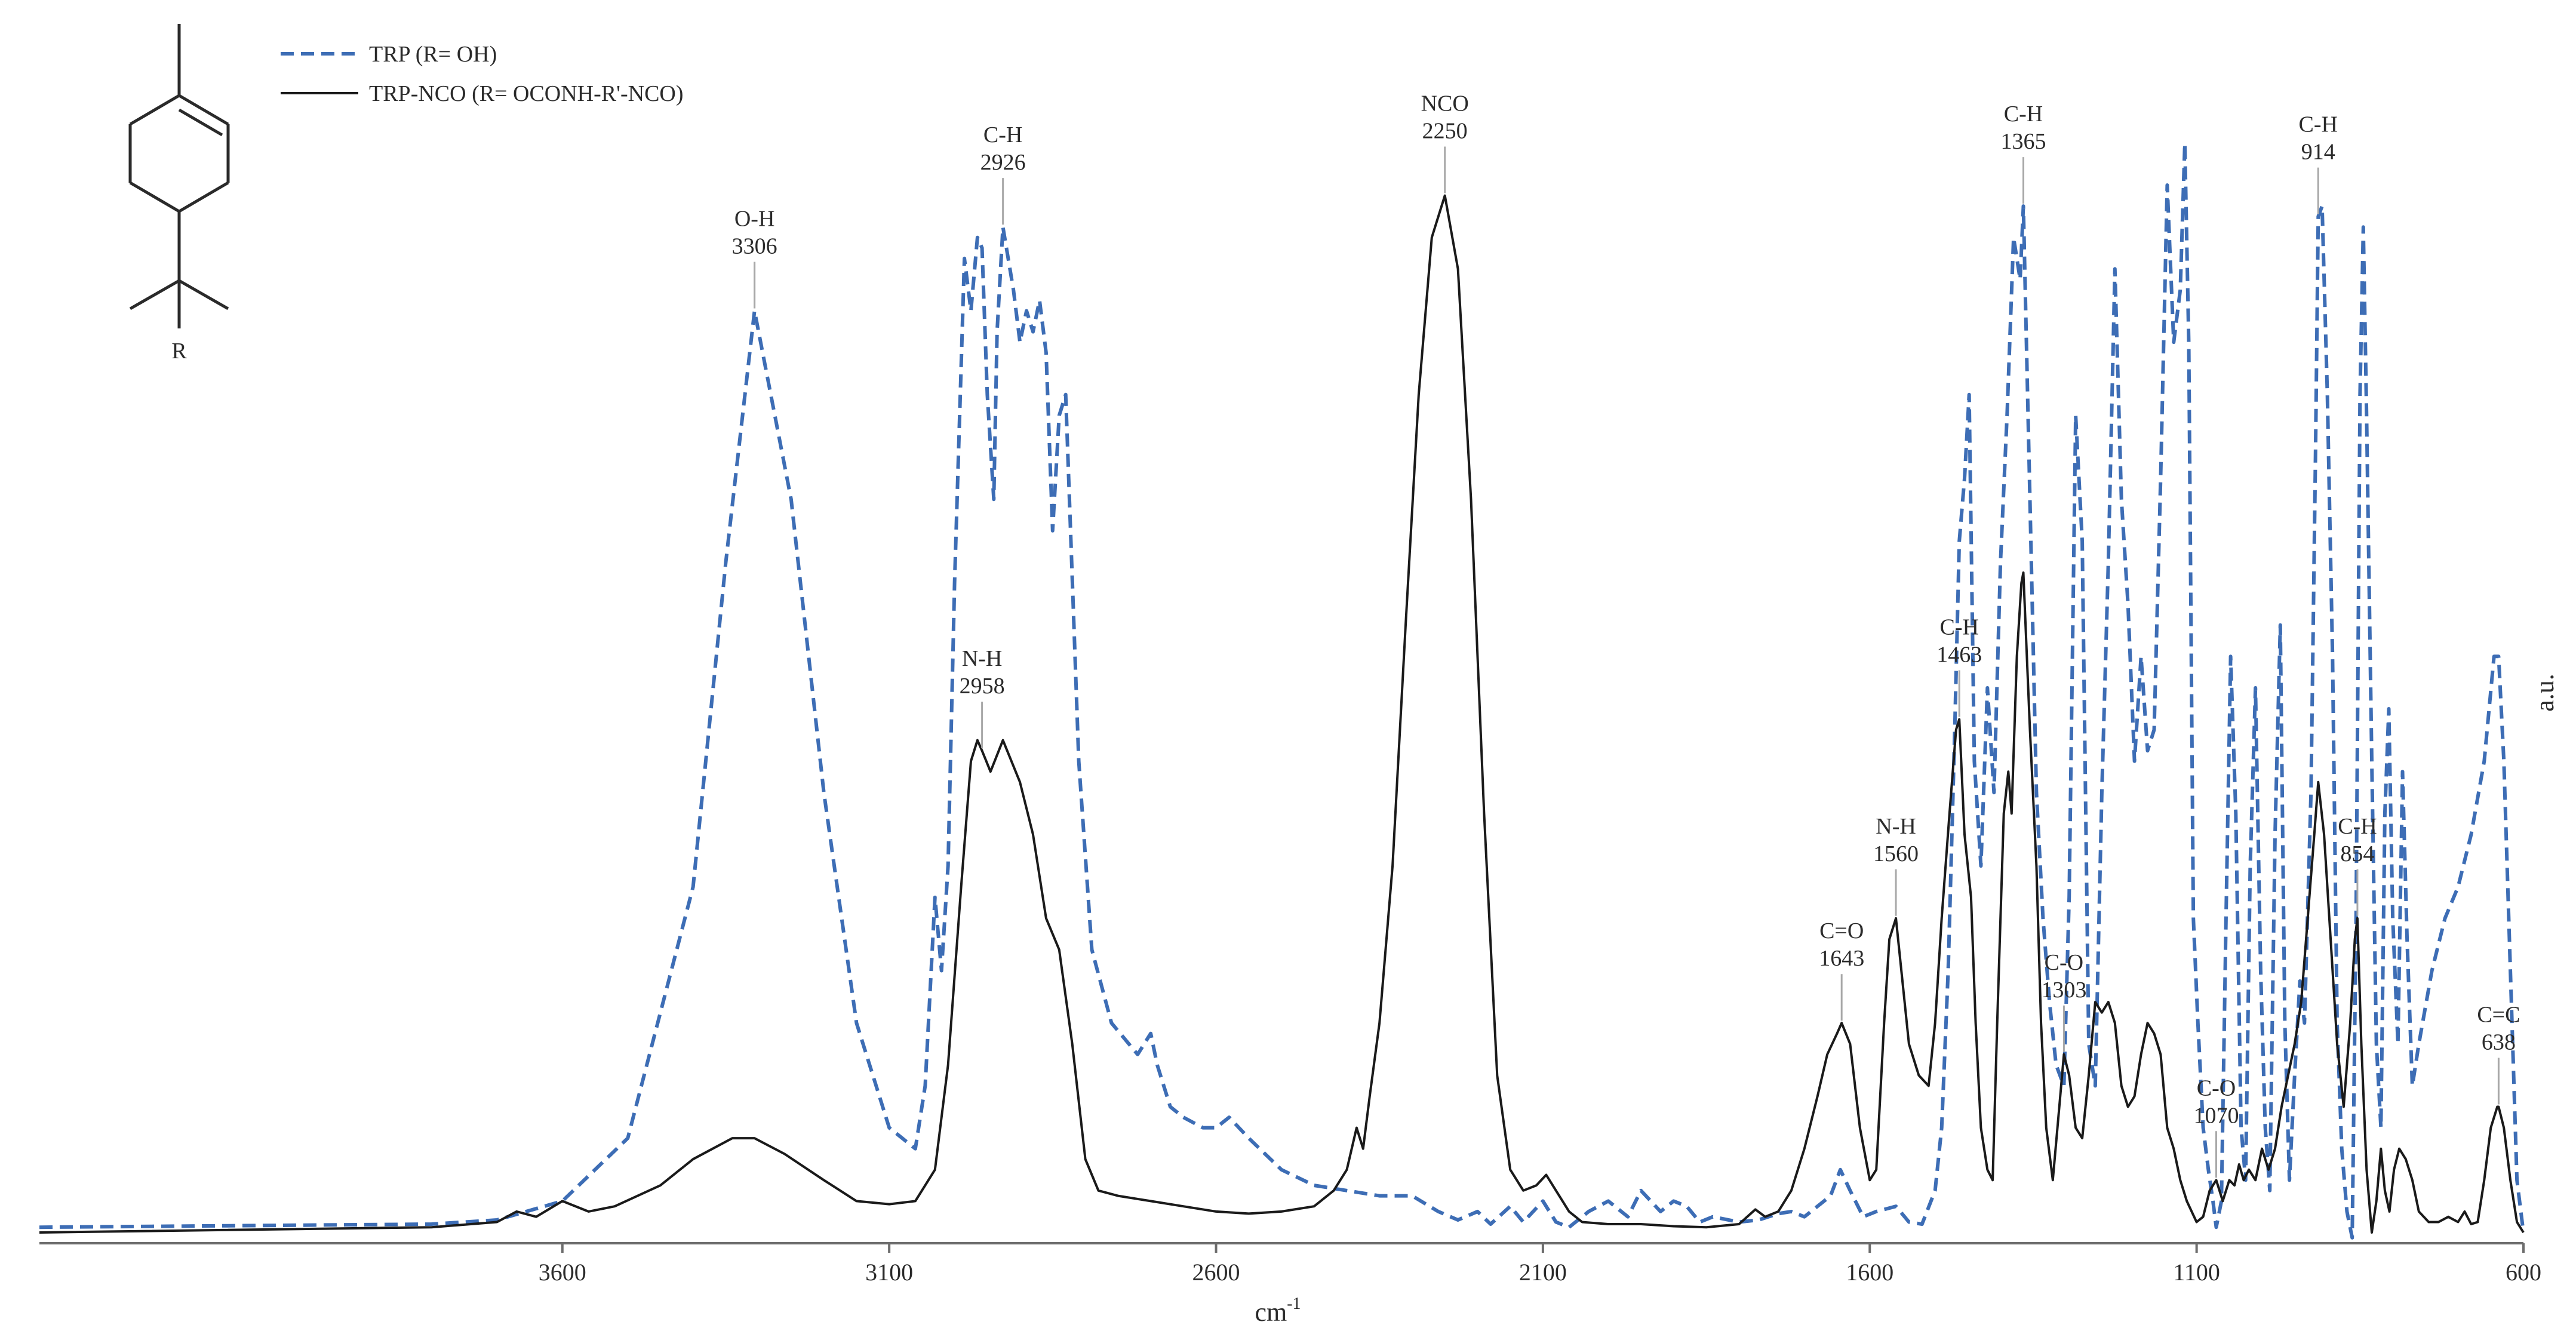  Describe the element at coordinates (755, 218) in the screenshot. I see `annotation-group-label: O-H` at that location.